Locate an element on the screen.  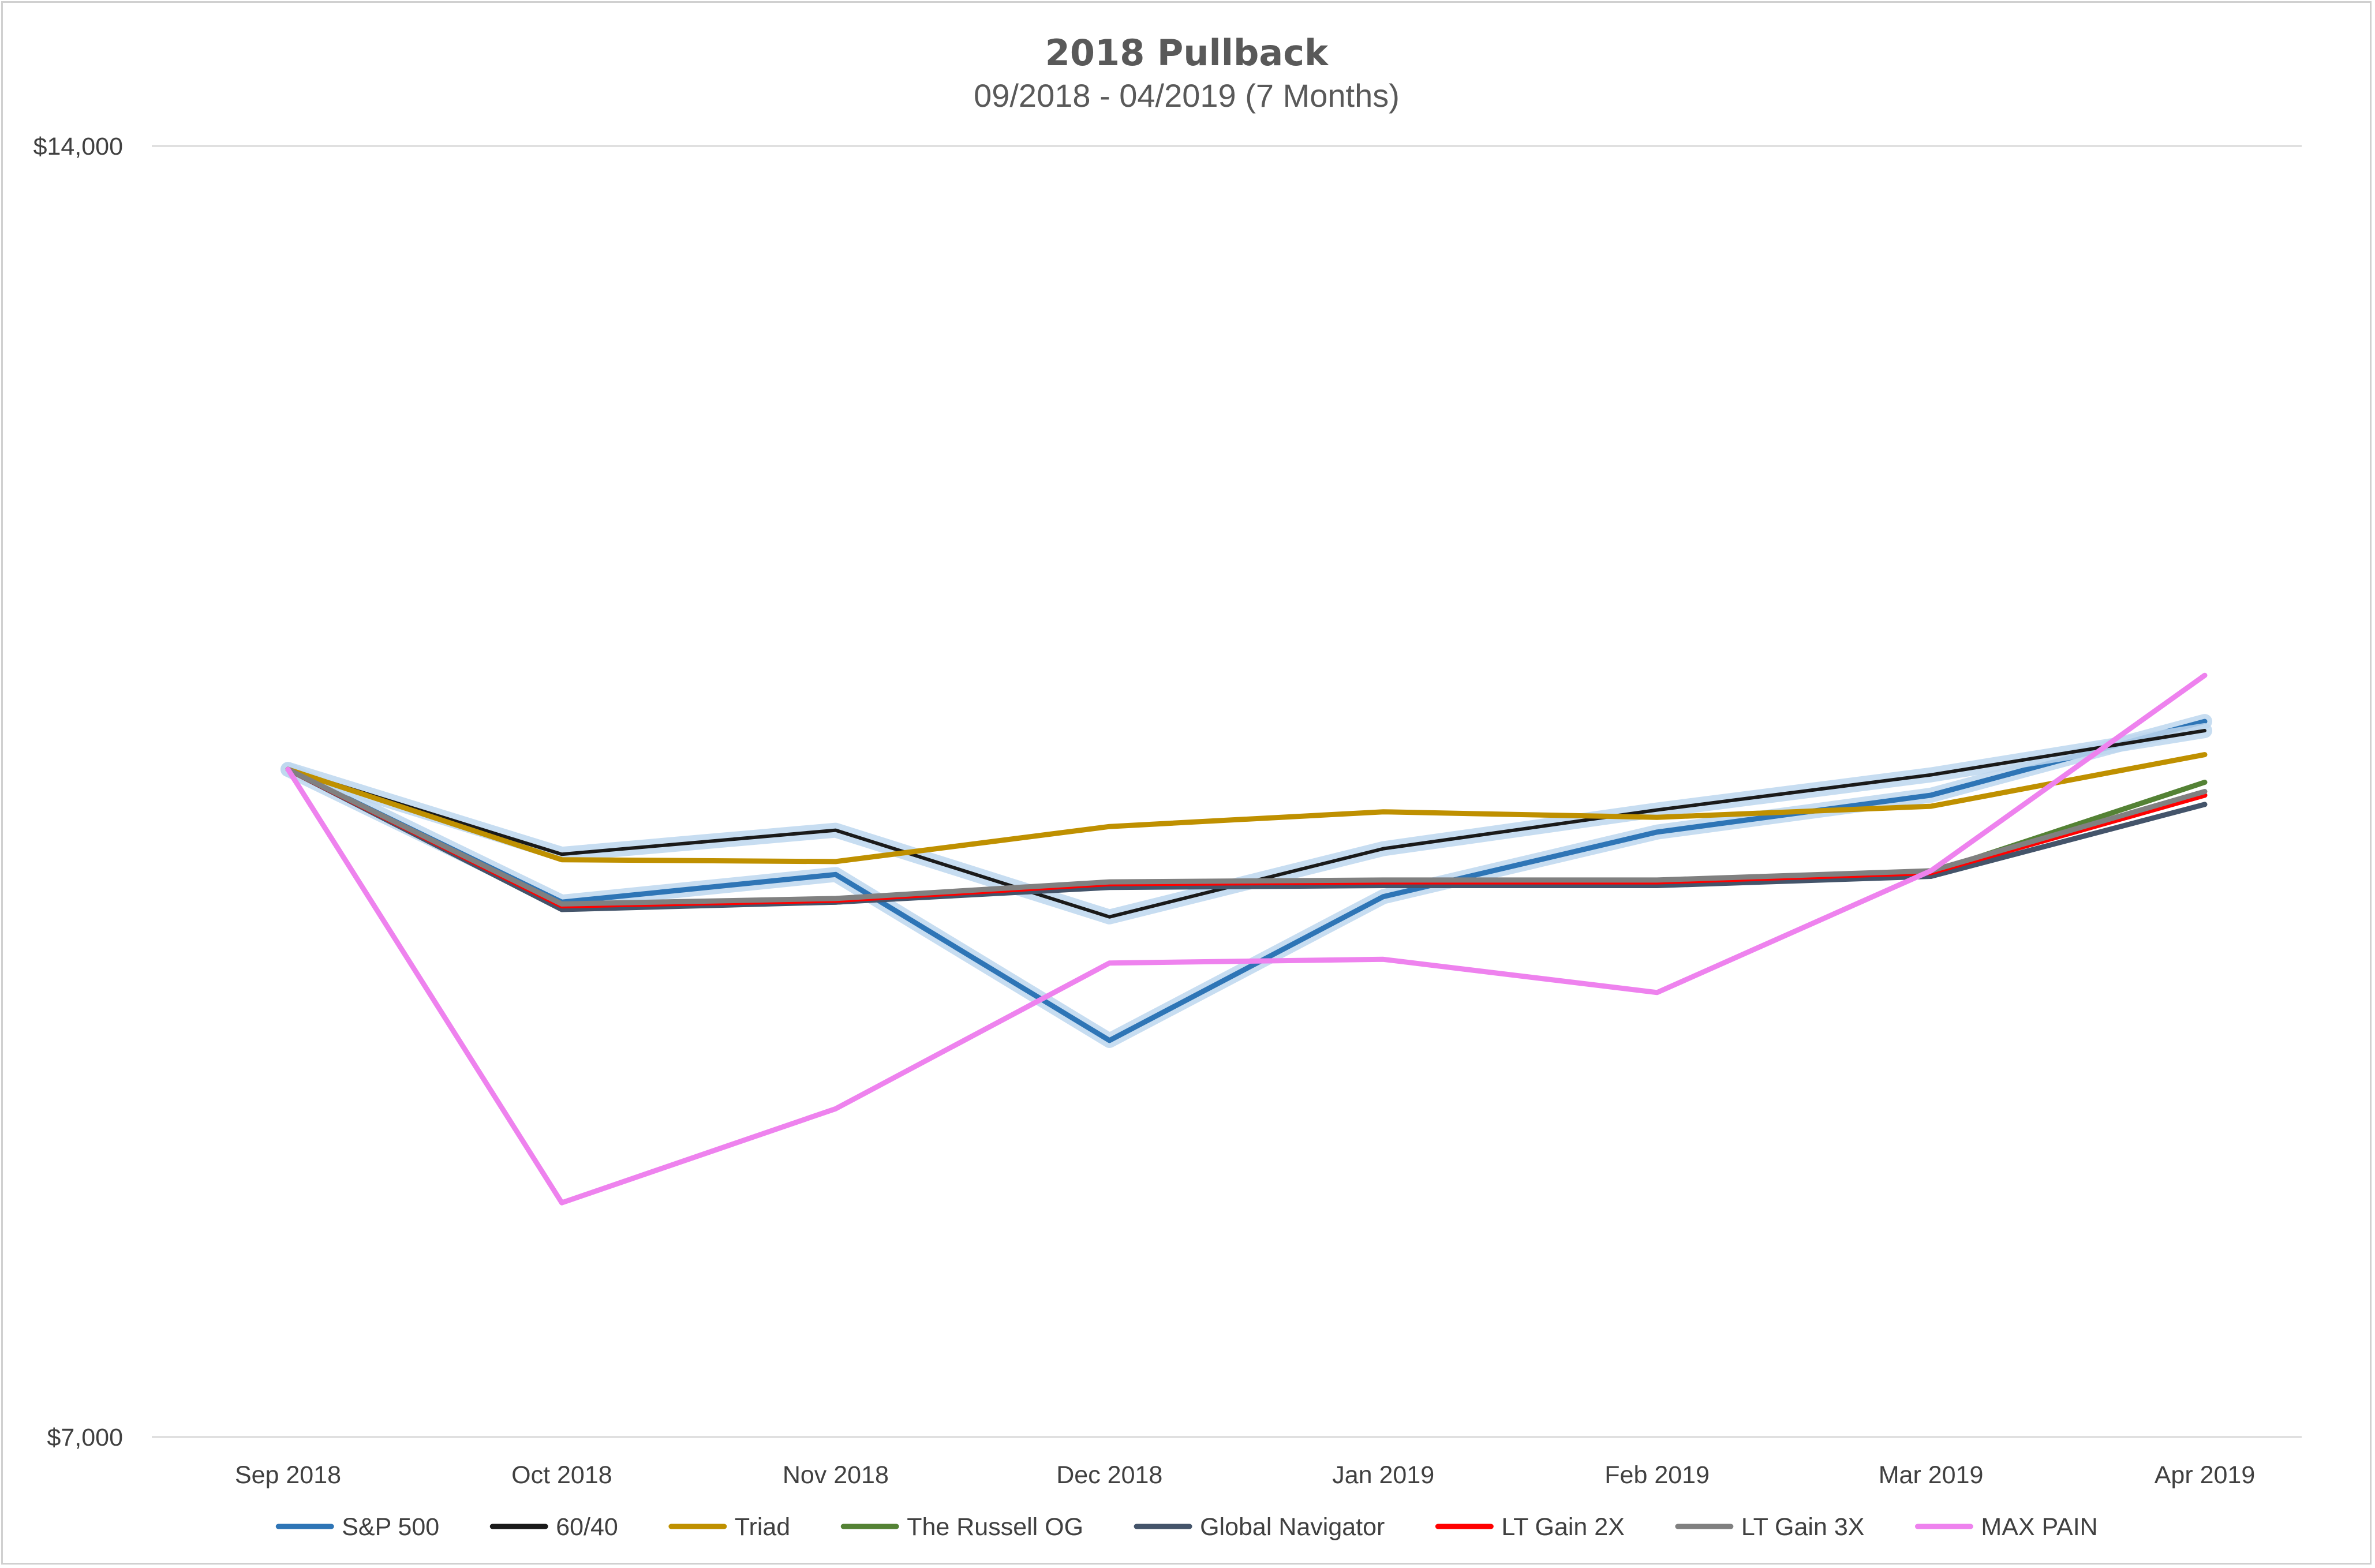
series-lt-gain-3x-line is located at coordinates (1247, 836).